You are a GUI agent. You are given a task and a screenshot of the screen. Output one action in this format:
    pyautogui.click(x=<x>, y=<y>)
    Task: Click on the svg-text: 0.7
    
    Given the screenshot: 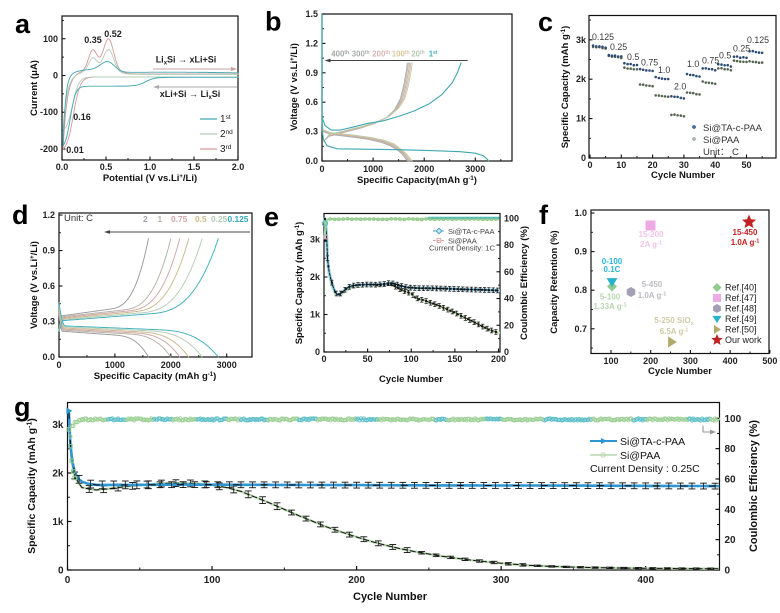 What is the action you would take?
    pyautogui.click(x=580, y=329)
    